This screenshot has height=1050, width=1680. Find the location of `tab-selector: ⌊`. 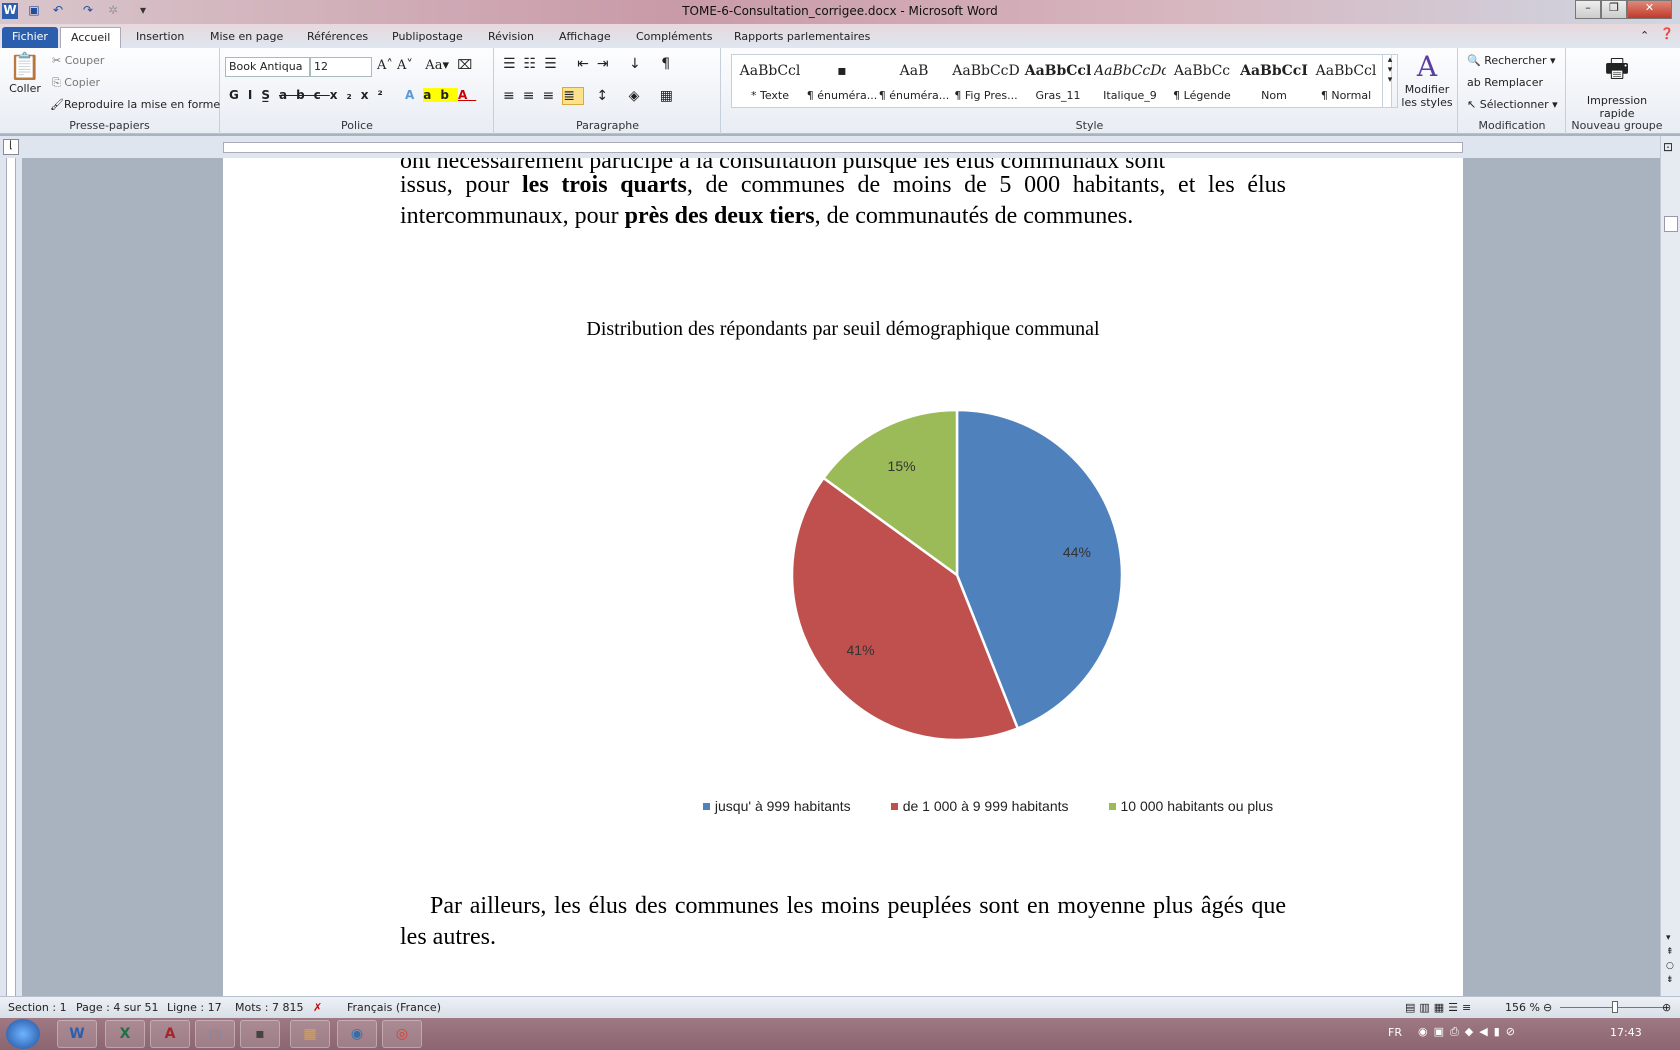

tab-selector: ⌊ is located at coordinates (11, 147).